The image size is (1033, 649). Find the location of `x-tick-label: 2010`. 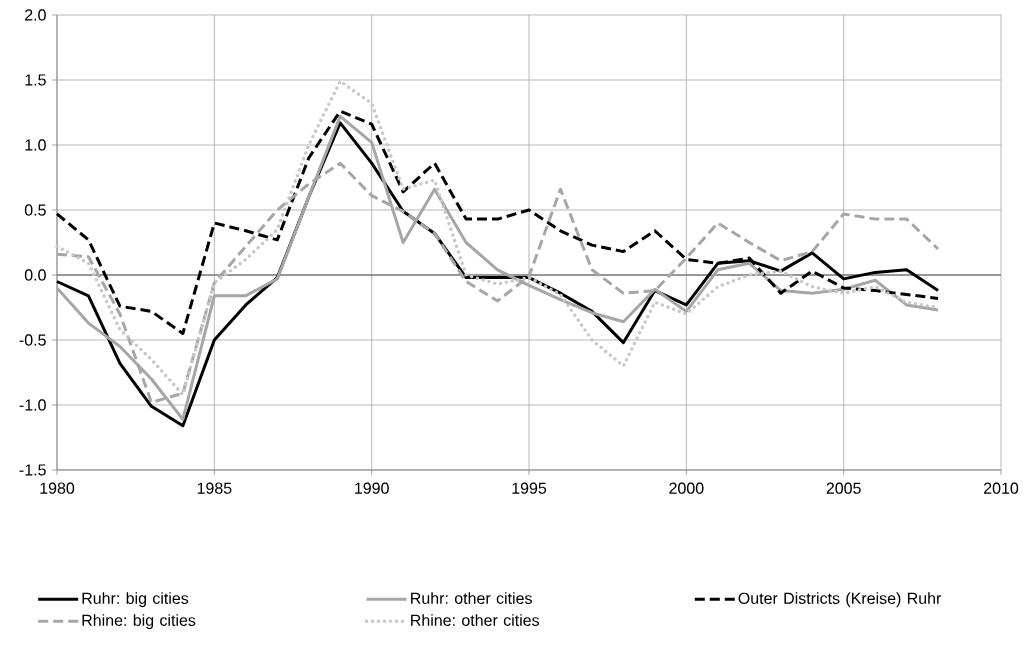

x-tick-label: 2010 is located at coordinates (1001, 488).